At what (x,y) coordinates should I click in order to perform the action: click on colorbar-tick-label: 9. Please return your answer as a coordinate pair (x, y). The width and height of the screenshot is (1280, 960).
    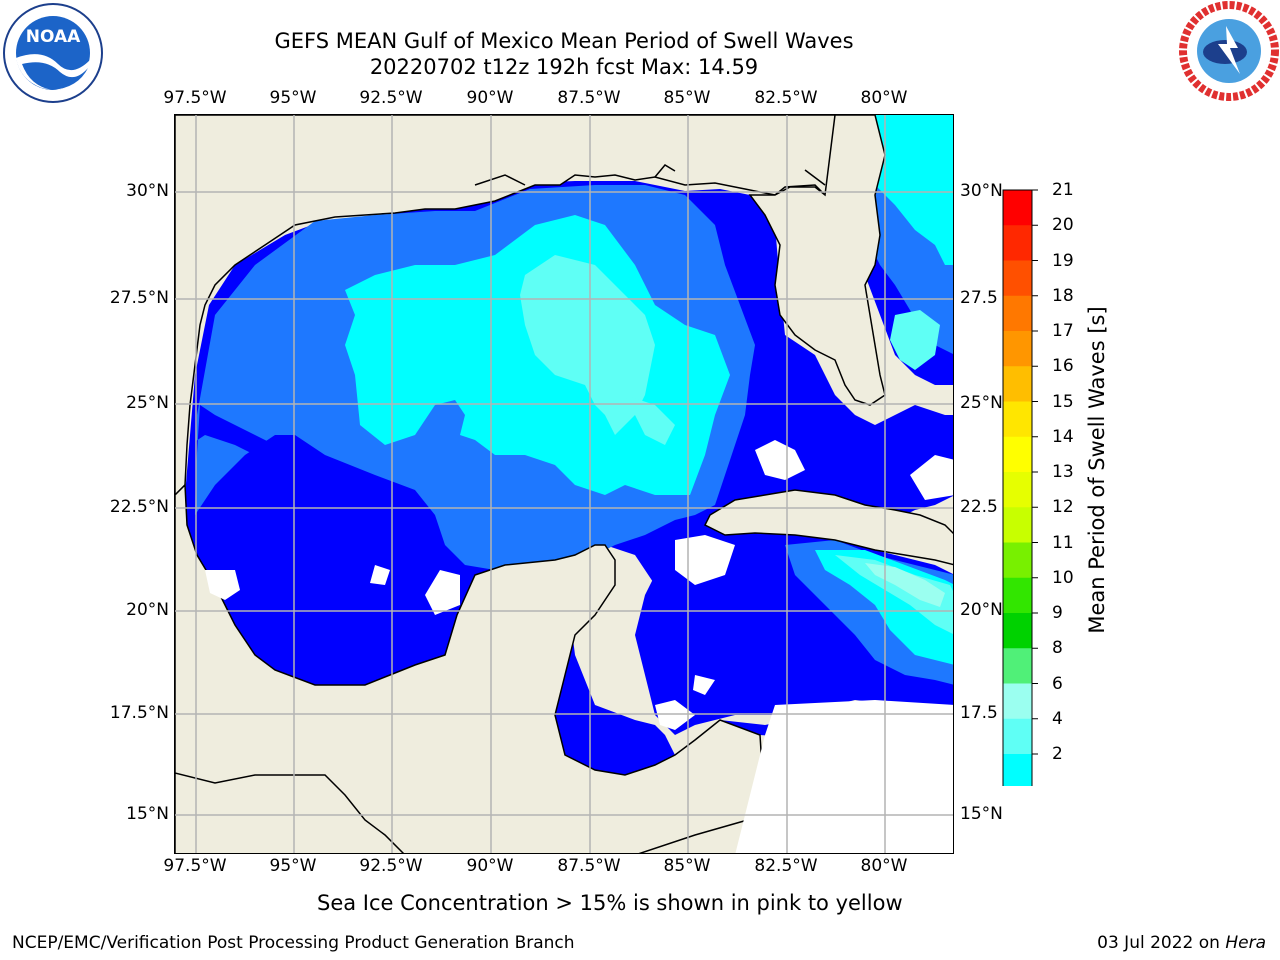
    Looking at the image, I should click on (1057, 613).